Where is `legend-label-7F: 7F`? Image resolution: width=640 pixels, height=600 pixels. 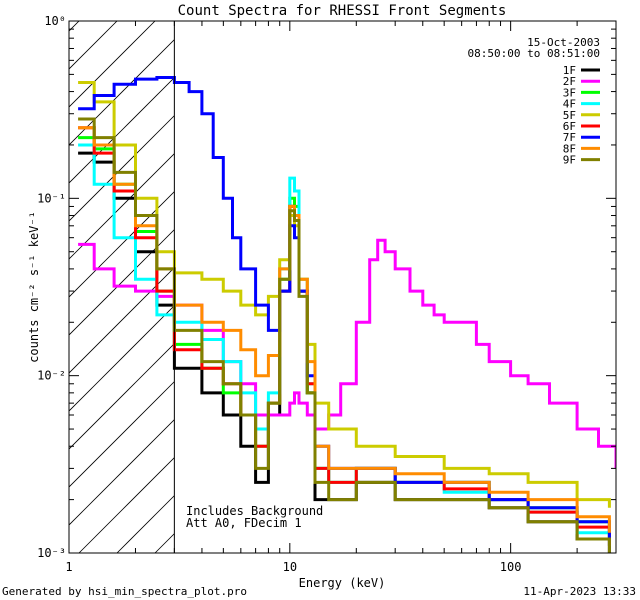 legend-label-7F: 7F is located at coordinates (569, 137).